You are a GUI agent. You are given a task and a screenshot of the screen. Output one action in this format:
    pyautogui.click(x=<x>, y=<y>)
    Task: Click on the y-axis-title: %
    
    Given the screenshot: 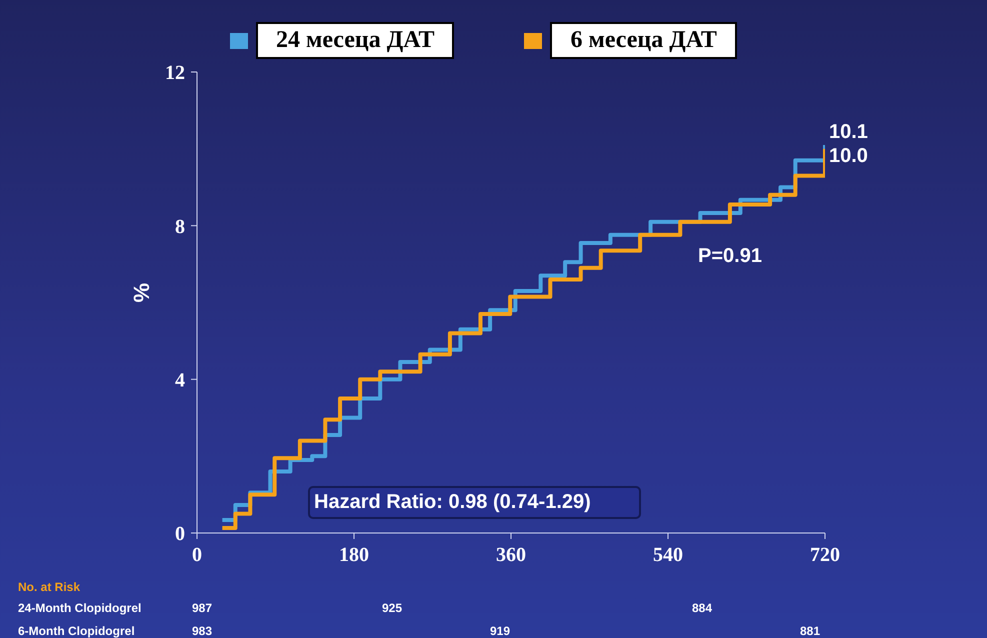 What is the action you would take?
    pyautogui.click(x=141, y=292)
    